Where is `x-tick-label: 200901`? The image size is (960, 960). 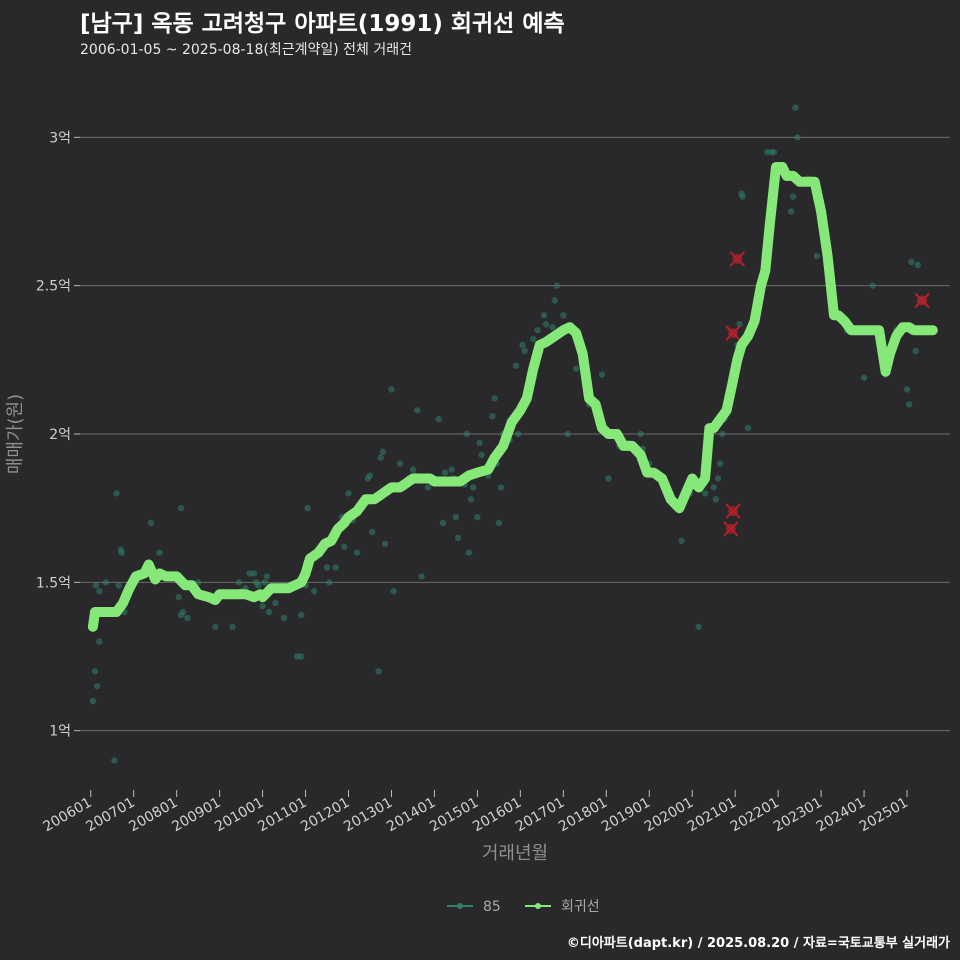 x-tick-label: 200901 is located at coordinates (196, 815).